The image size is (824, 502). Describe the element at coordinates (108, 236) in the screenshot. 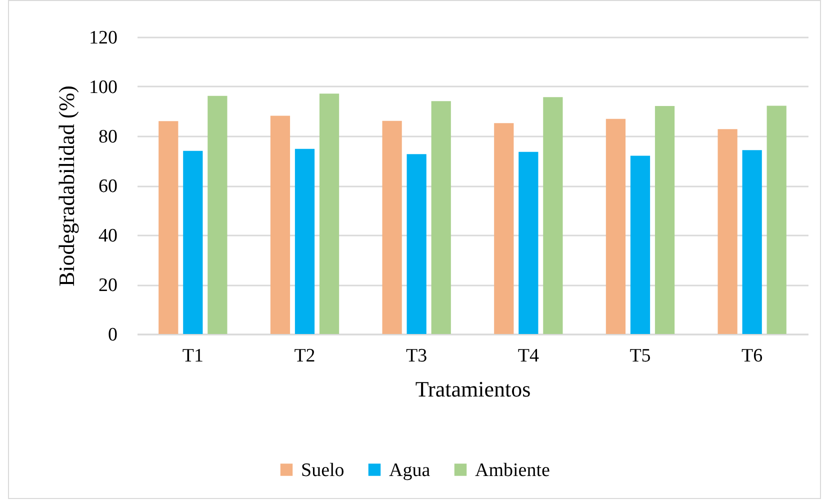

I see `y-tick-label: 40` at that location.